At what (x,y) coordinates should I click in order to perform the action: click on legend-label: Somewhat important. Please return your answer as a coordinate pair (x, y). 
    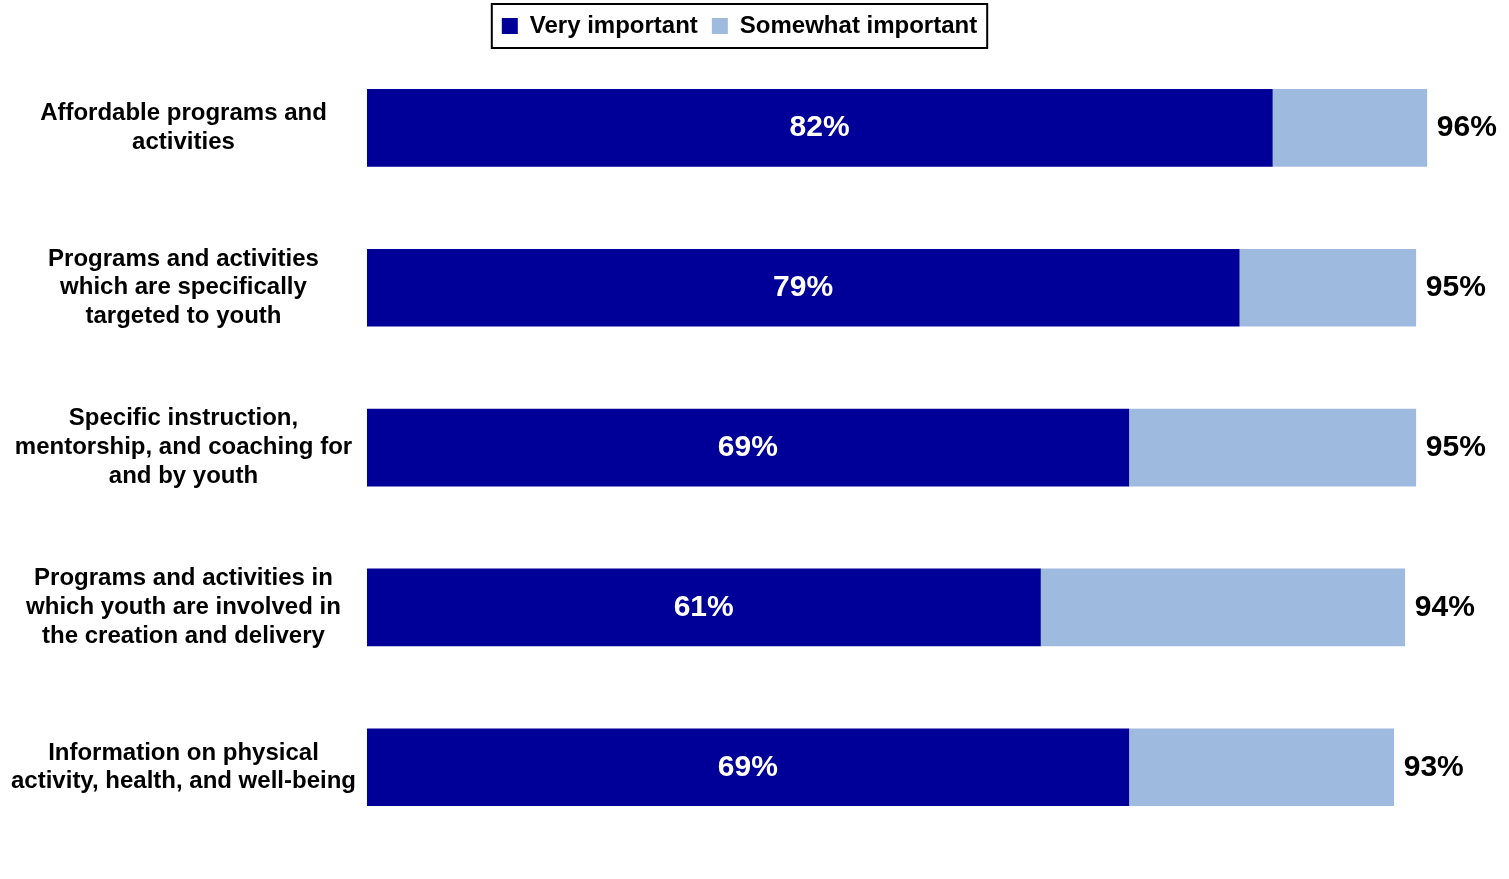
    Looking at the image, I should click on (858, 24).